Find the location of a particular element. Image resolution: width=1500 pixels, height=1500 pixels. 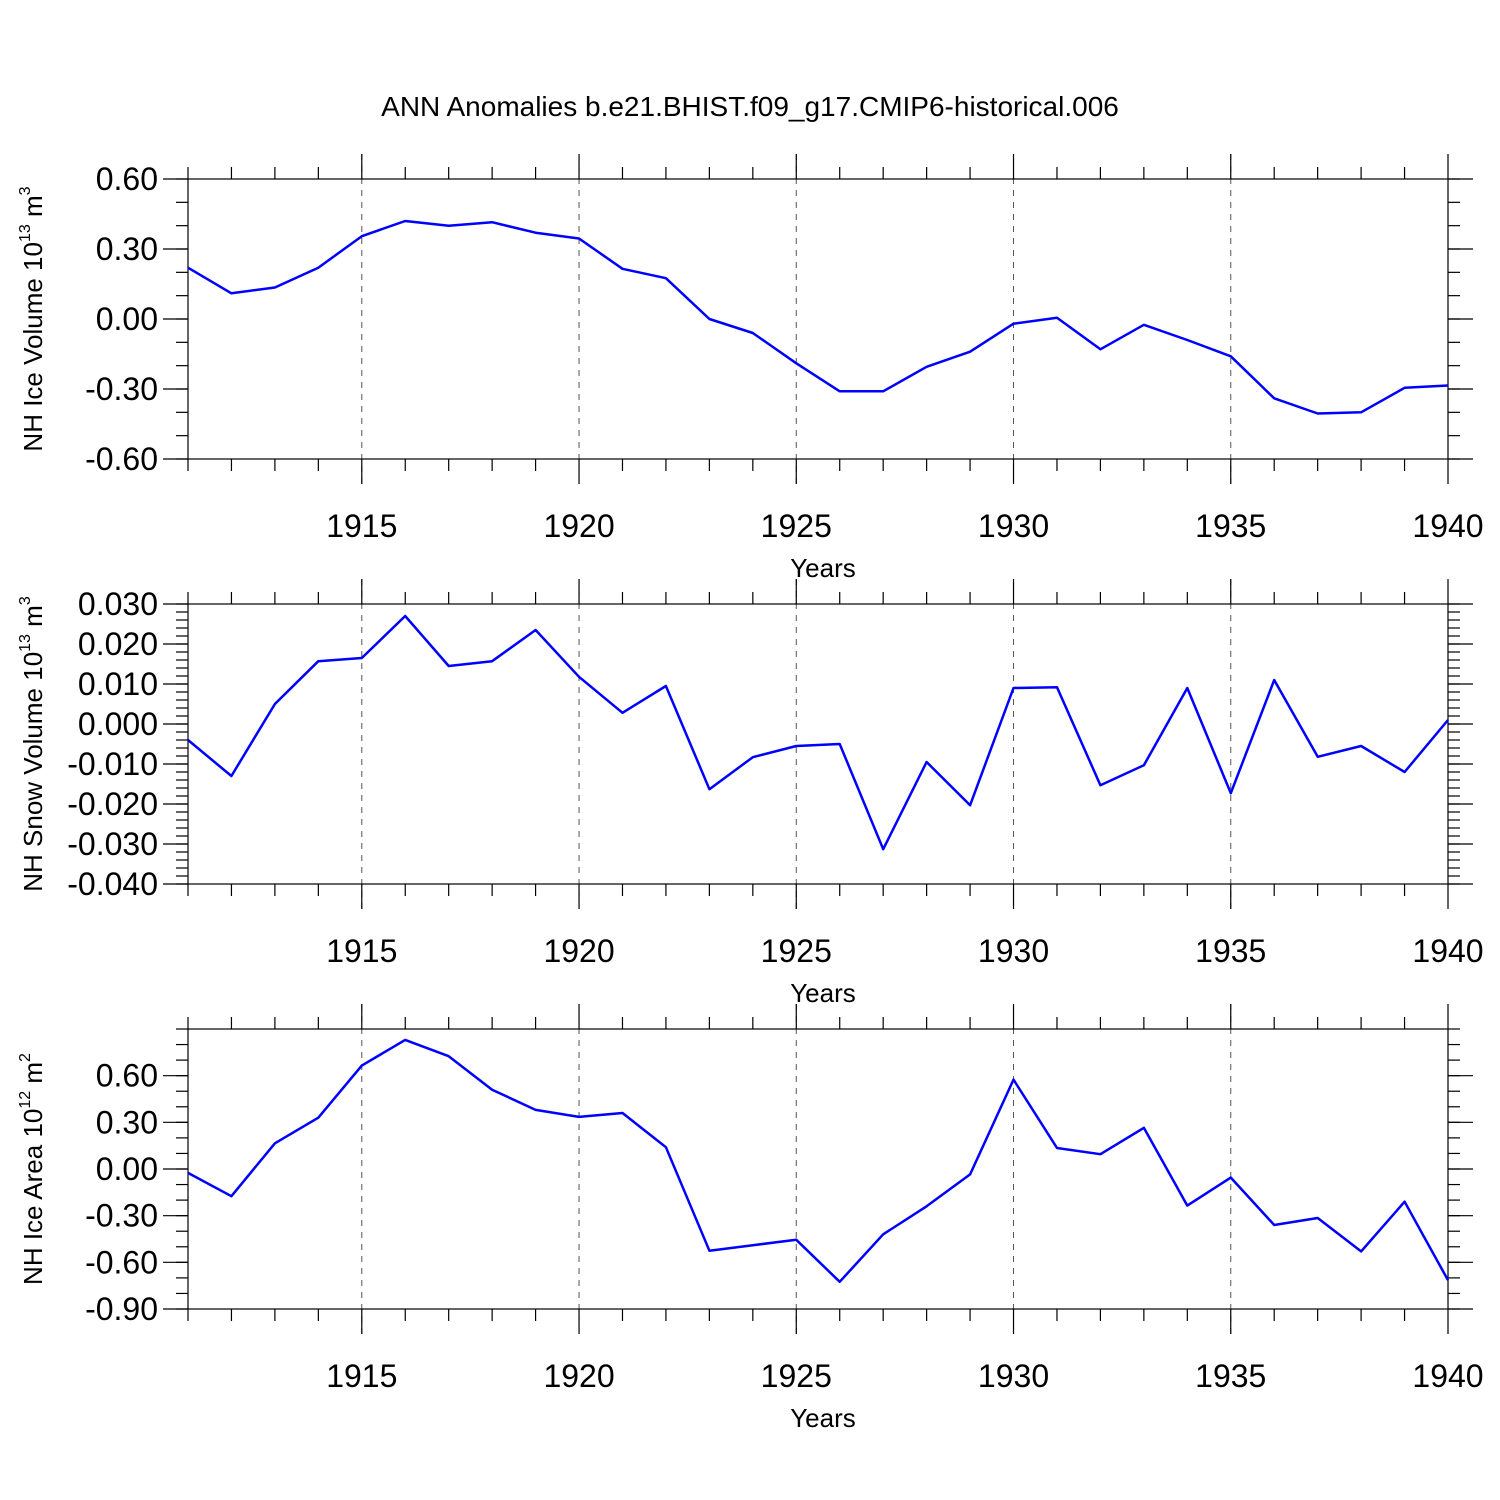

y-tick-label: -0.030 is located at coordinates (112, 844).